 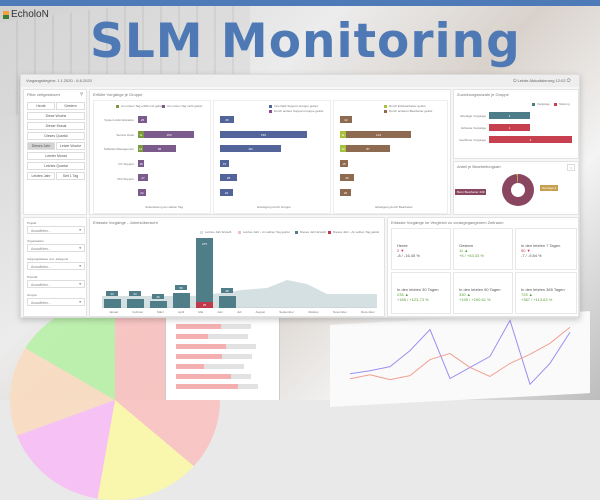 I want to click on filter-last-week-button: Letzte Woche, so click(x=70, y=146).